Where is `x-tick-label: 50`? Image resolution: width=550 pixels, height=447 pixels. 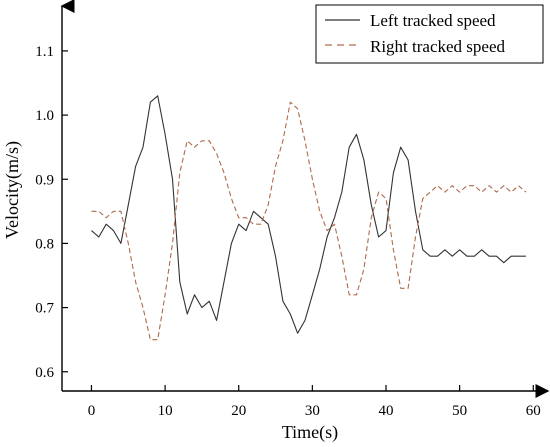
x-tick-label: 50 is located at coordinates (459, 411).